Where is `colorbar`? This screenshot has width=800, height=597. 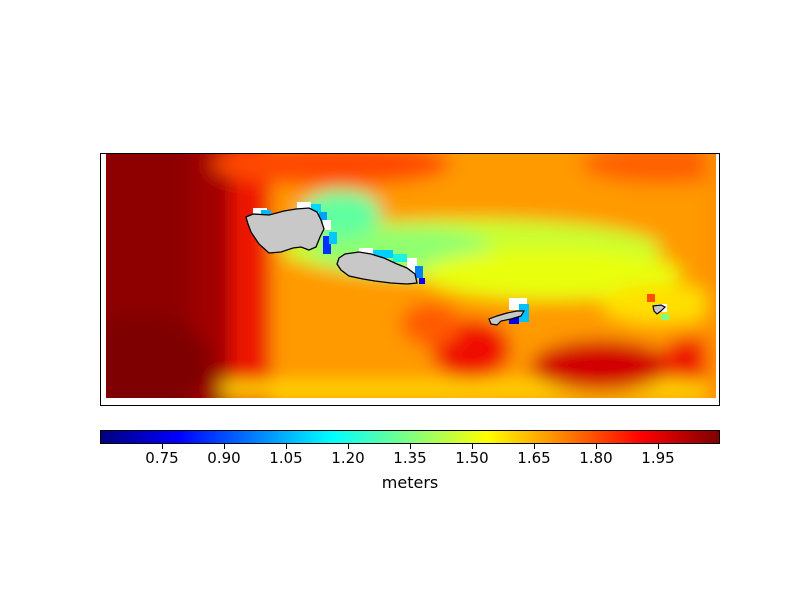 colorbar is located at coordinates (410, 437).